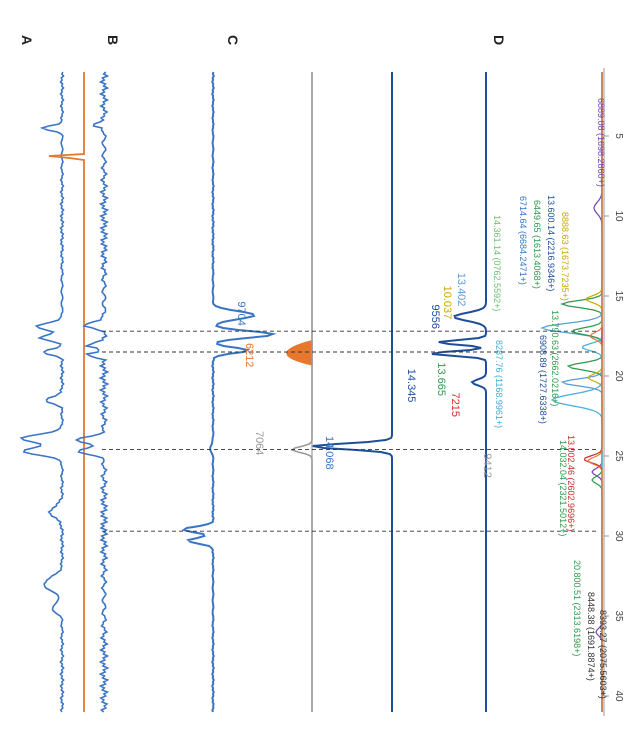  Describe the element at coordinates (618, 456) in the screenshot. I see `x-tick-label: 25` at that location.